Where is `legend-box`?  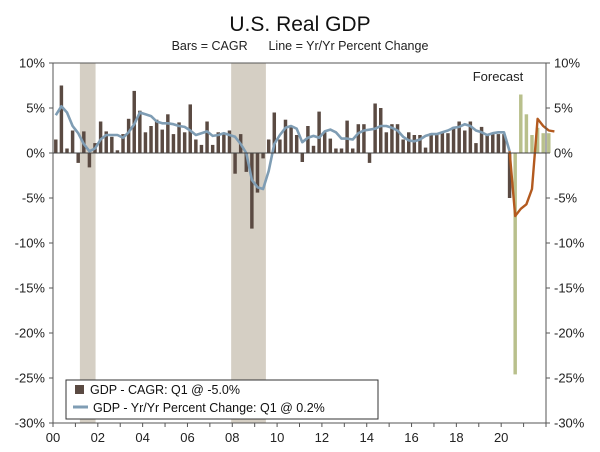
legend-box is located at coordinates (222, 399).